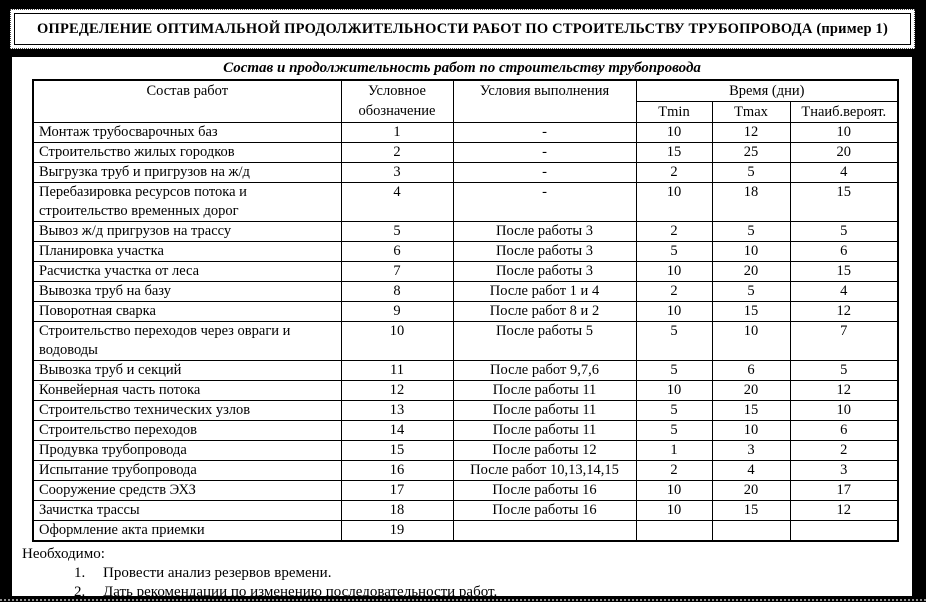 The width and height of the screenshot is (926, 602). Describe the element at coordinates (844, 531) in the screenshot. I see `tprob-cell` at that location.